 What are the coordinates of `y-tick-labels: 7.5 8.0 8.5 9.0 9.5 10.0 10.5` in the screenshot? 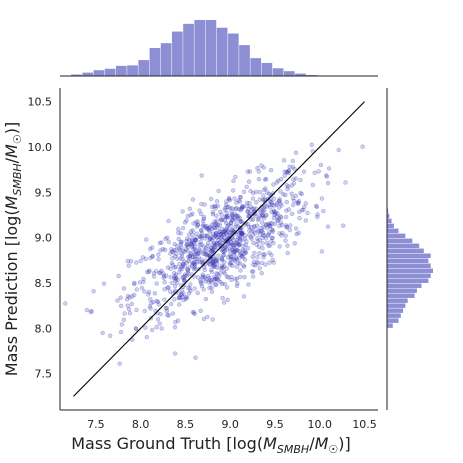 It's located at (40, 238).